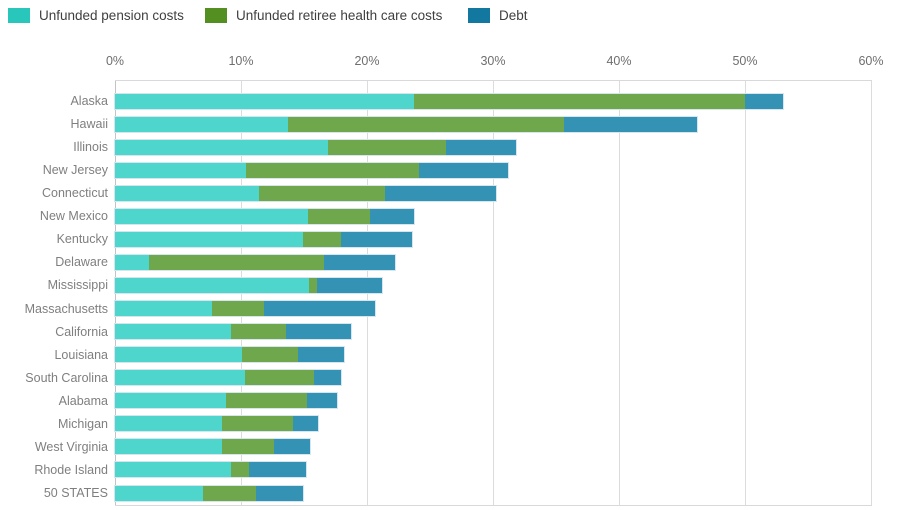  Describe the element at coordinates (450, 493) in the screenshot. I see `bar-row: 50 STATES` at that location.